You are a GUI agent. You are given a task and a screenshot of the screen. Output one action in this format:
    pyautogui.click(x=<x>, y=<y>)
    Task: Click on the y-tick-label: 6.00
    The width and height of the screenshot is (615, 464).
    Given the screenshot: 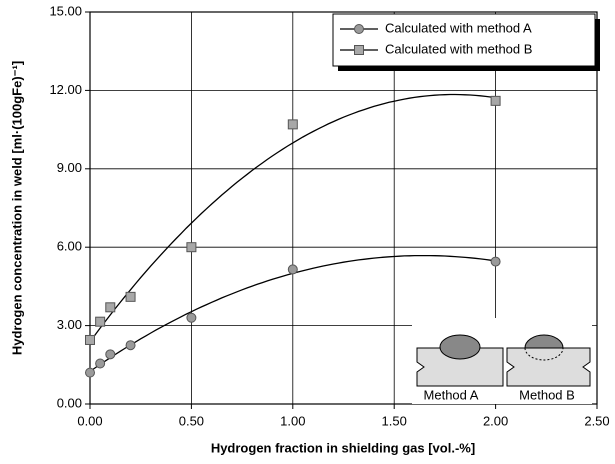 What is the action you would take?
    pyautogui.click(x=69, y=246)
    